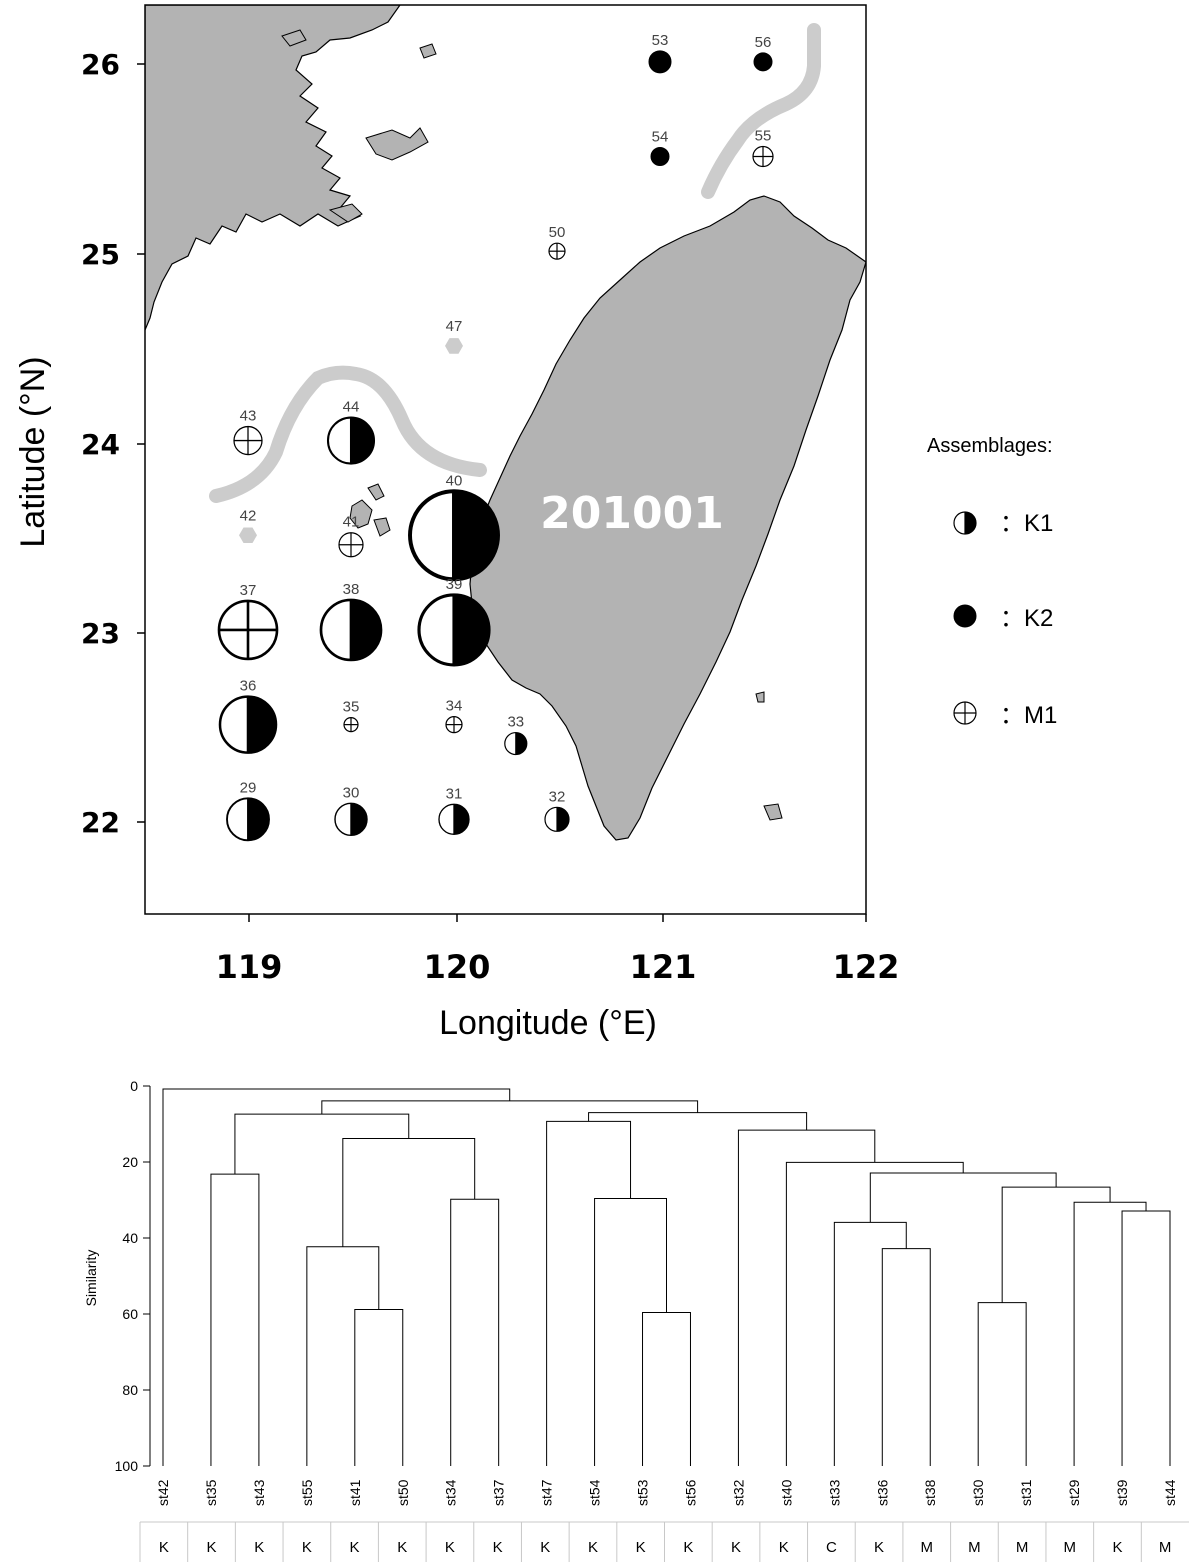  Describe the element at coordinates (965, 523) in the screenshot. I see `legend-symbol-k1` at that location.